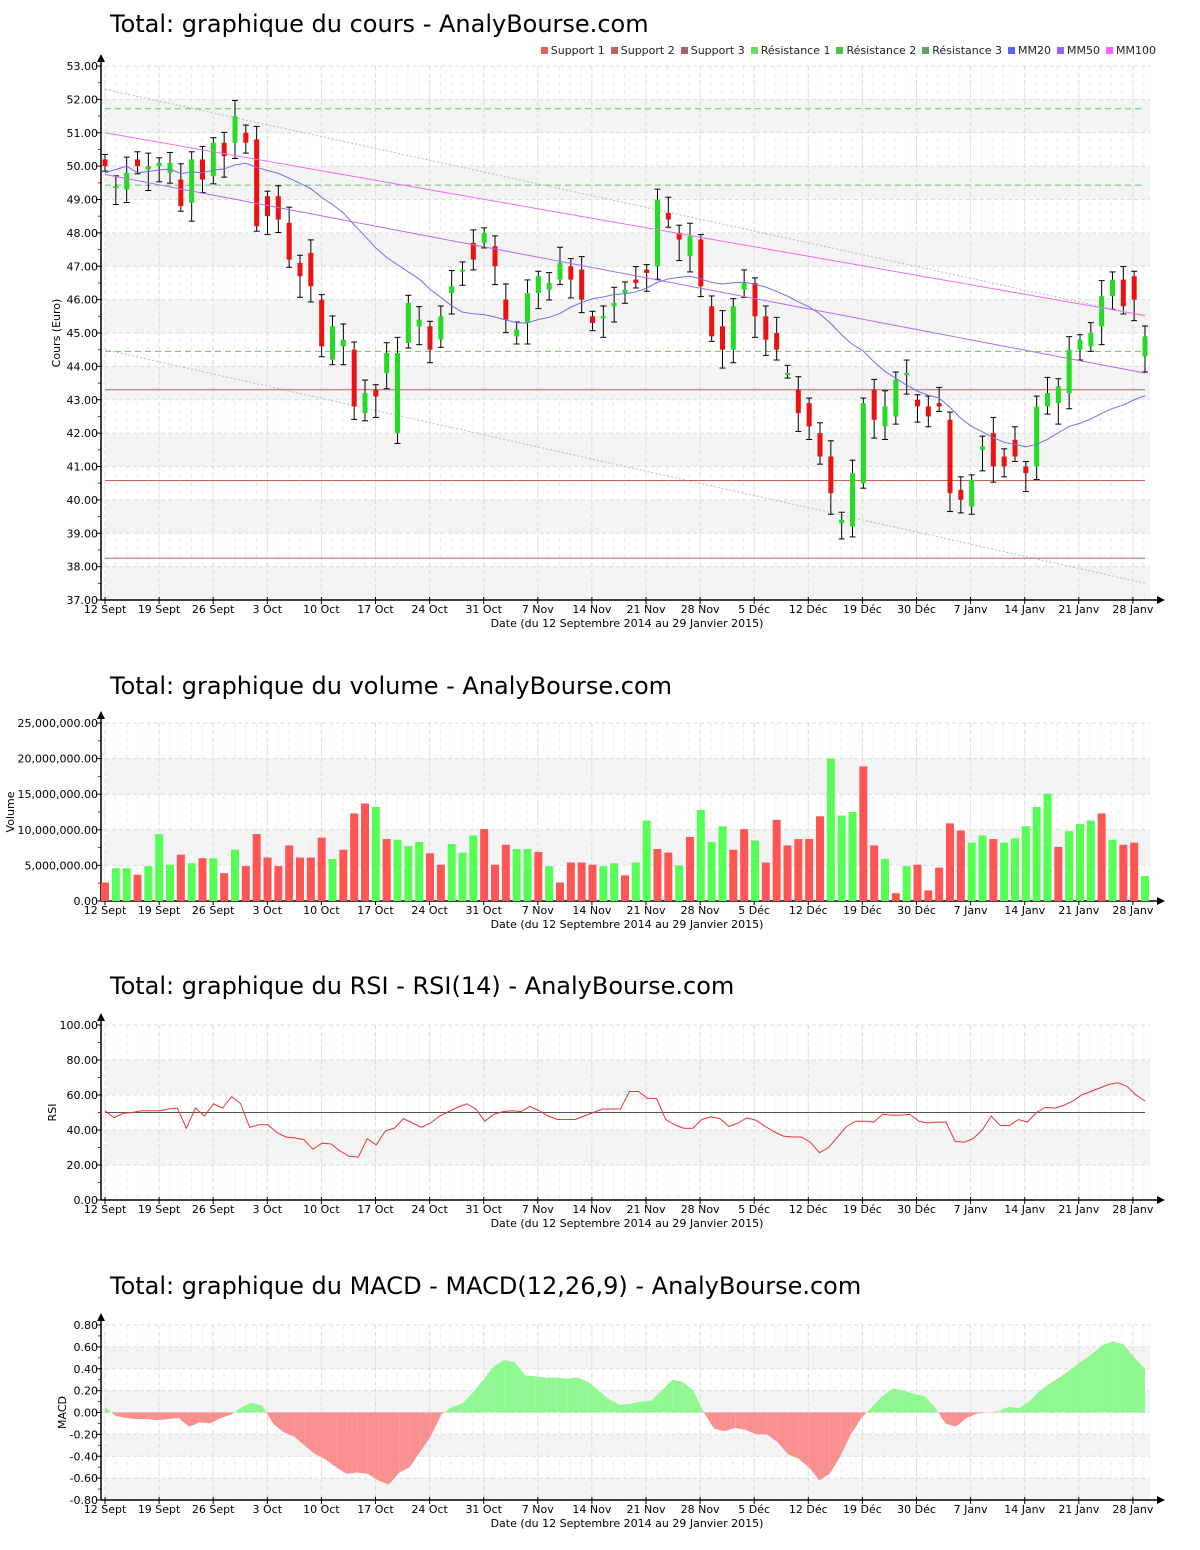 The width and height of the screenshot is (1200, 1550). What do you see at coordinates (83, 166) in the screenshot?
I see `svg-text: 50.00` at bounding box center [83, 166].